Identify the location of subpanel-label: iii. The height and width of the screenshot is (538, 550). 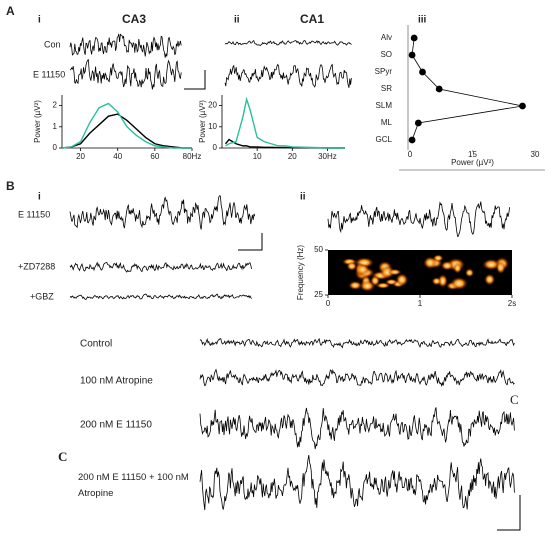
(422, 20).